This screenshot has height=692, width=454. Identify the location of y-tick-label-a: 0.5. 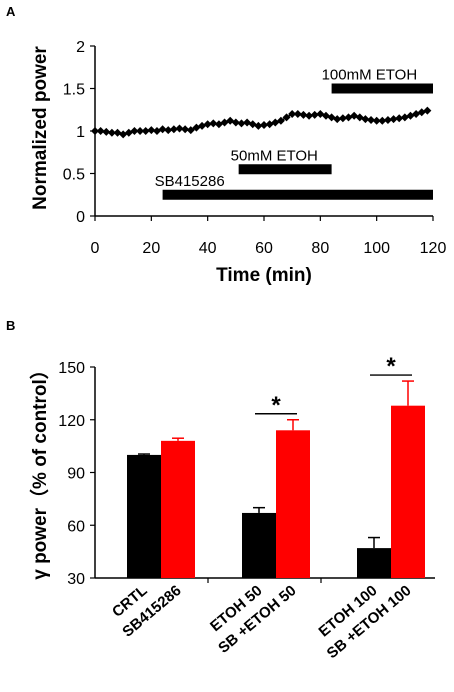
(74, 175).